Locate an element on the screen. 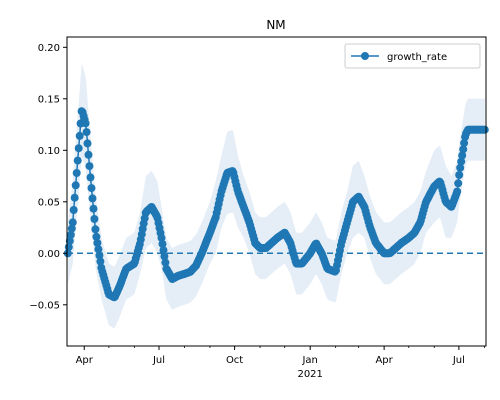  legend-label-growth-rate: growth_rate is located at coordinates (417, 57).